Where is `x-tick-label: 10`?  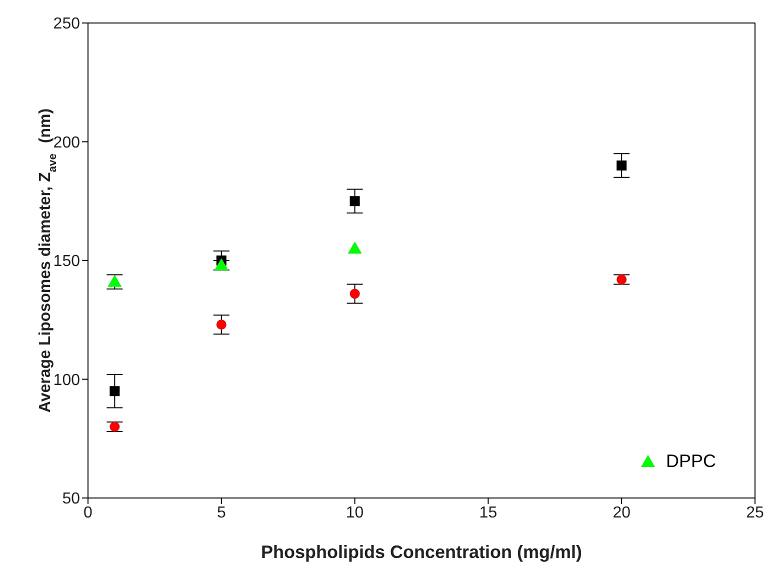 x-tick-label: 10 is located at coordinates (355, 513).